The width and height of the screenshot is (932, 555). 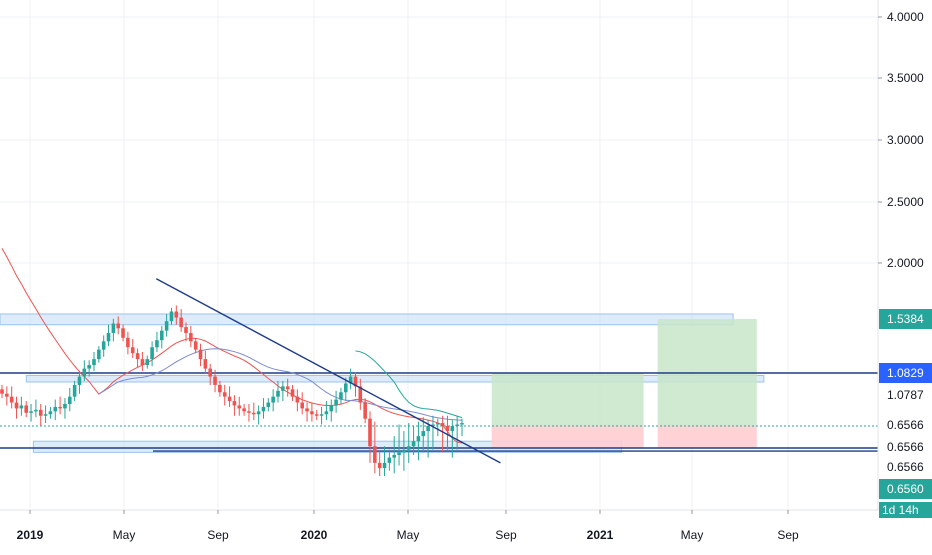 I want to click on trendline, so click(x=328, y=371).